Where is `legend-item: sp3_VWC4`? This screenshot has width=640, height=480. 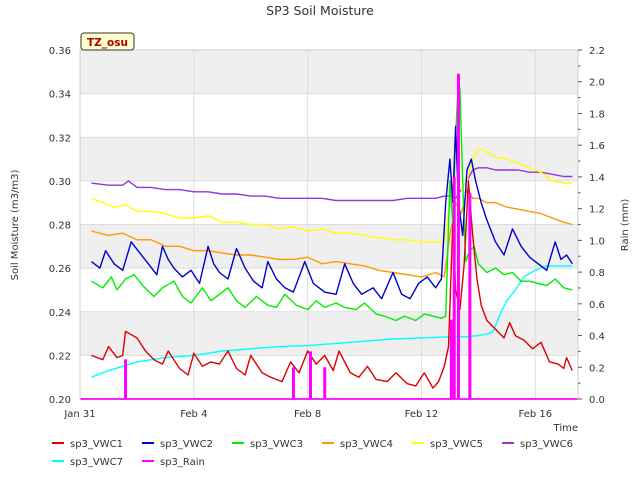 legend-item: sp3_VWC4 is located at coordinates (357, 444).